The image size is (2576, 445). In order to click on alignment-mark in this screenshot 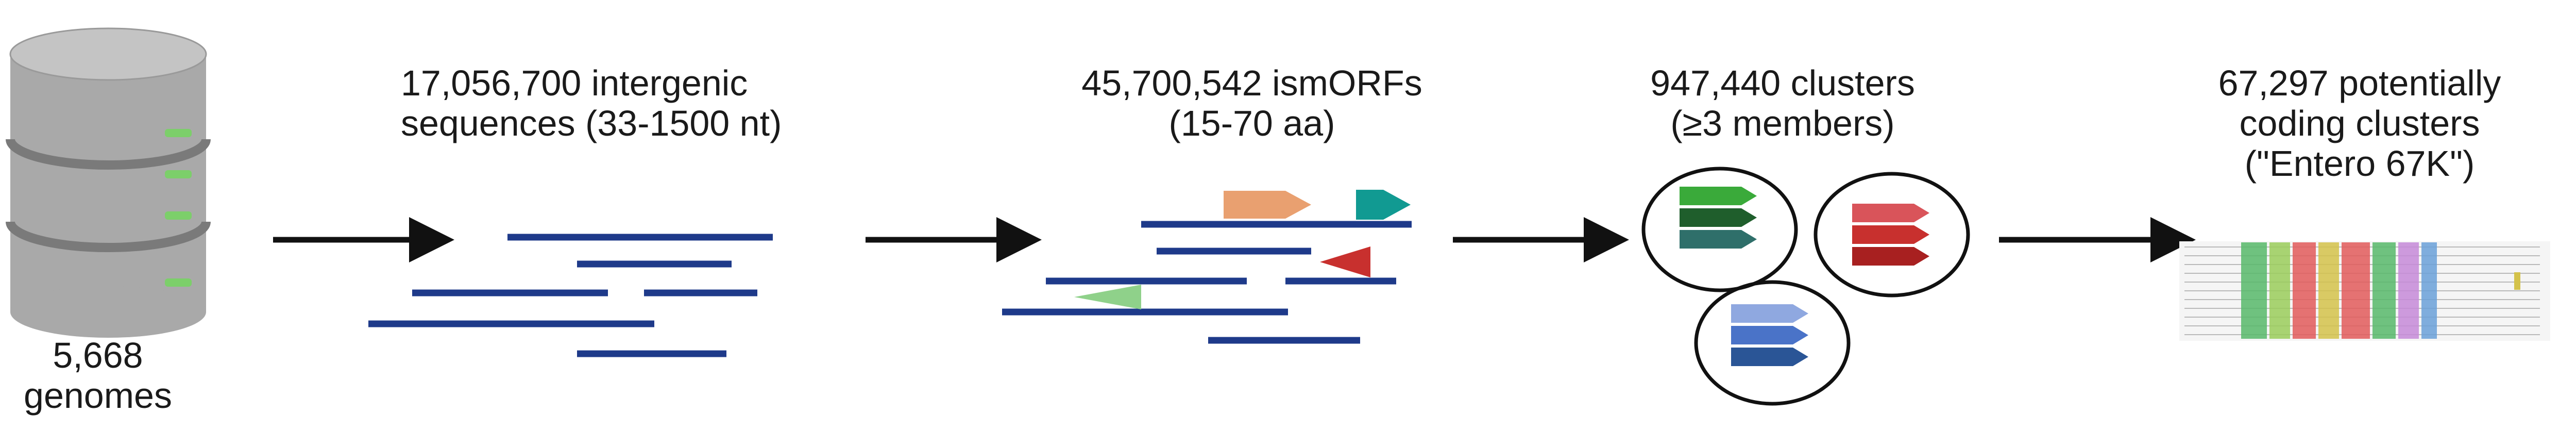, I will do `click(2517, 281)`.